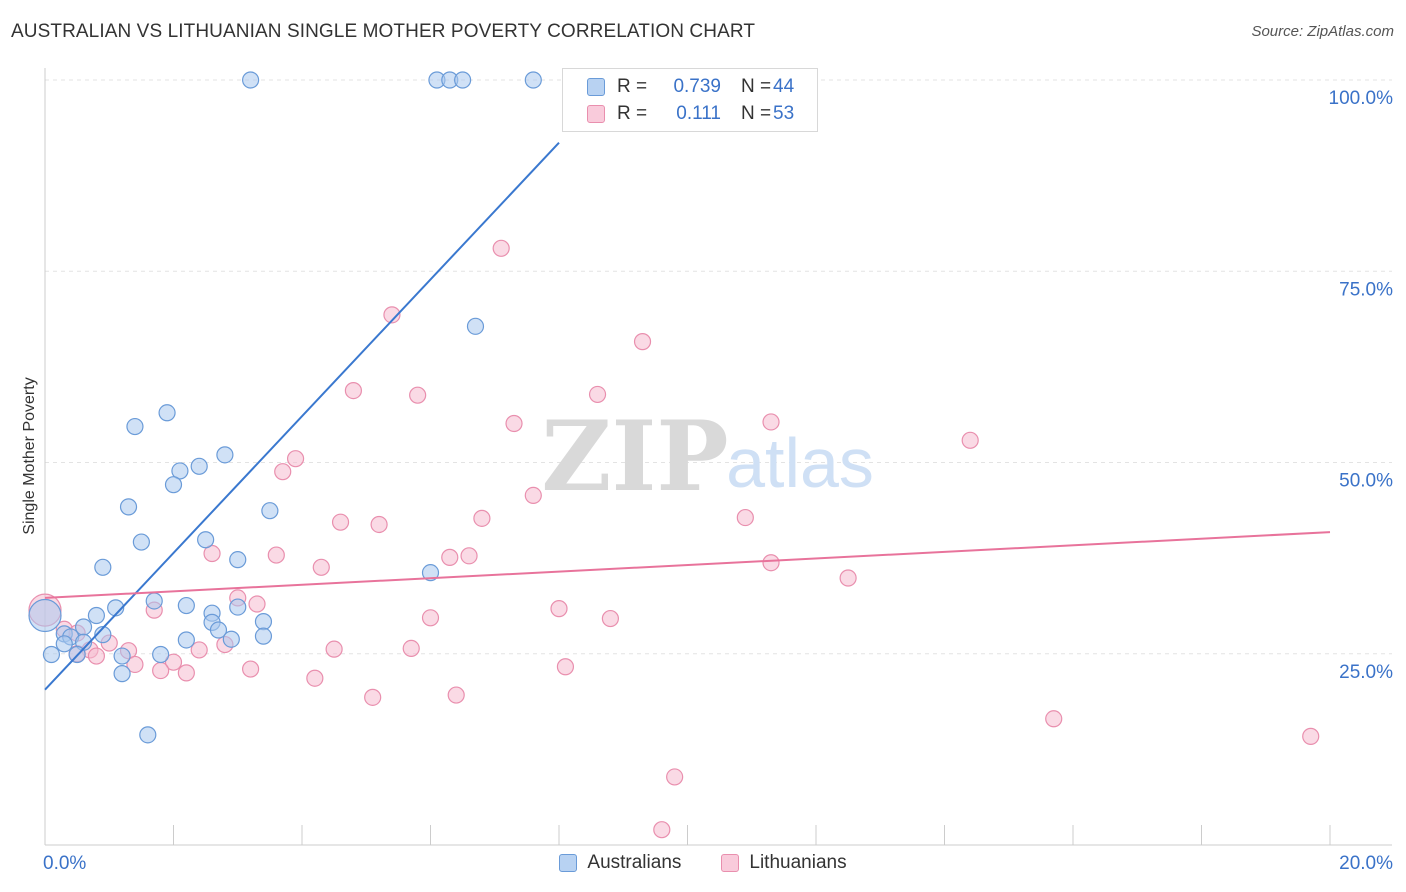 This screenshot has width=1406, height=892. What do you see at coordinates (698, 113) in the screenshot?
I see `legend-r-value: 0.111` at bounding box center [698, 113].